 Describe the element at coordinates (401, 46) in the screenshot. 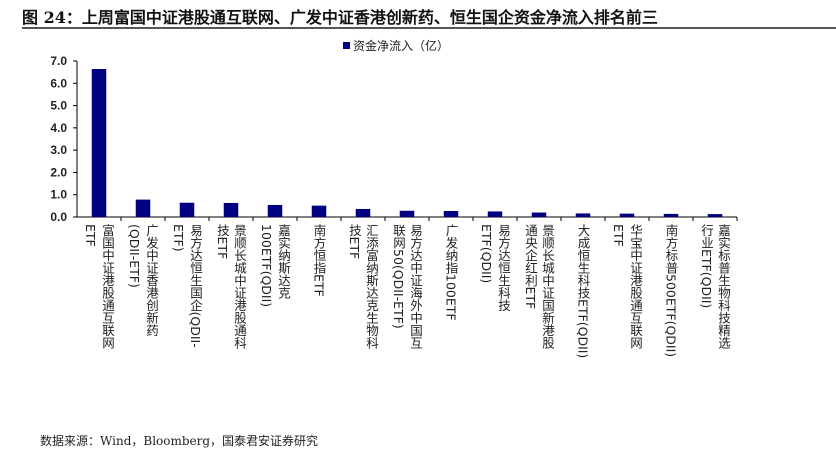

I see `legend-label: 资金净流入（亿）` at that location.